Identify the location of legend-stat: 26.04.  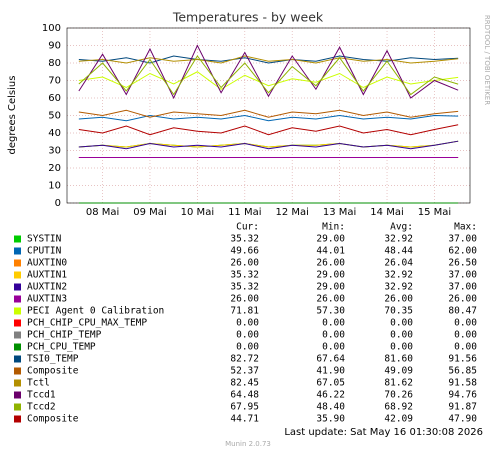
(398, 263).